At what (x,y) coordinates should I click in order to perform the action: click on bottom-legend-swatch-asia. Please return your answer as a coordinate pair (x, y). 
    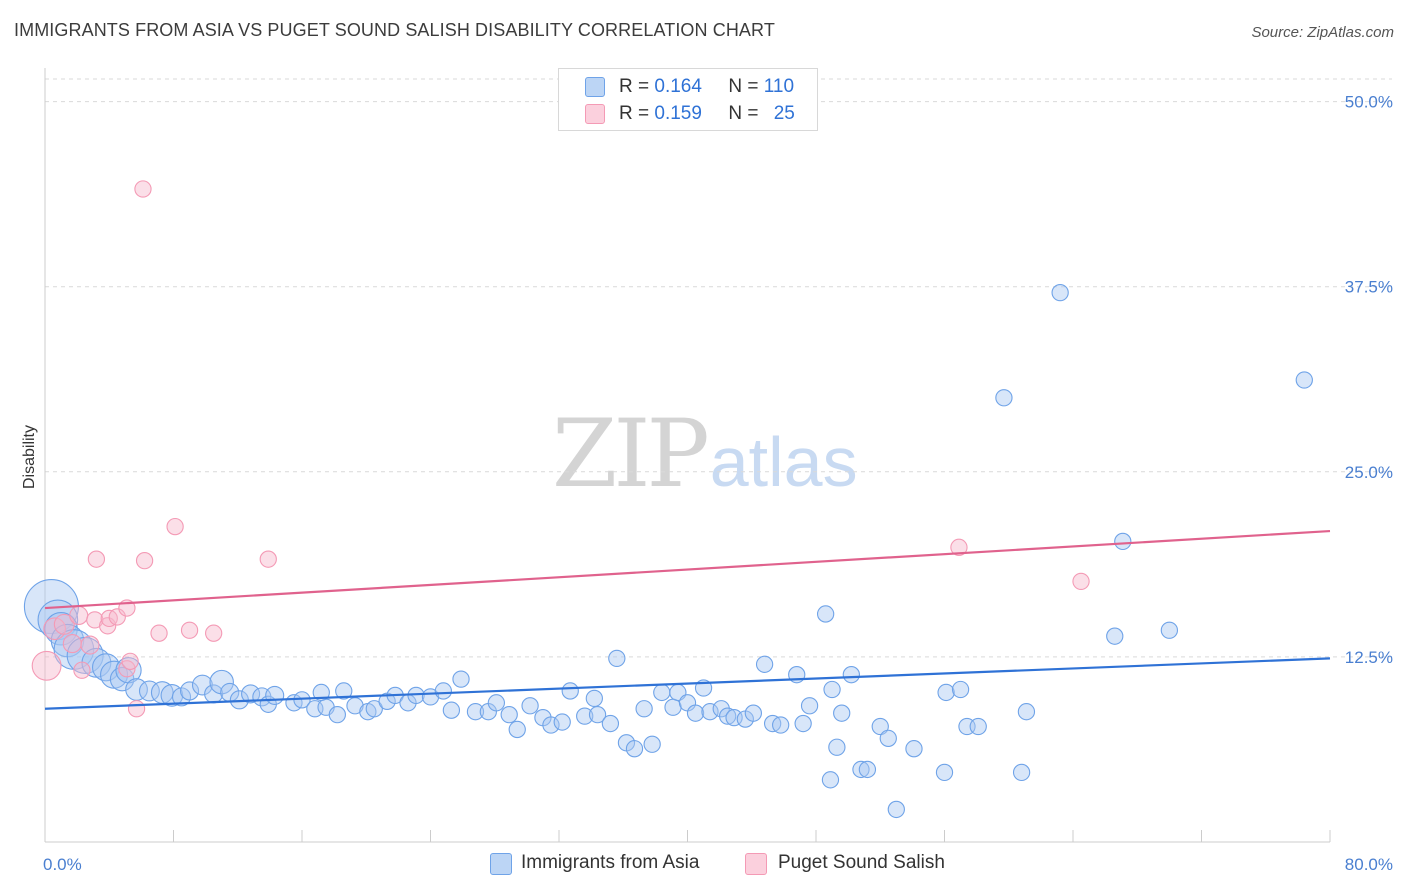
    Looking at the image, I should click on (501, 864).